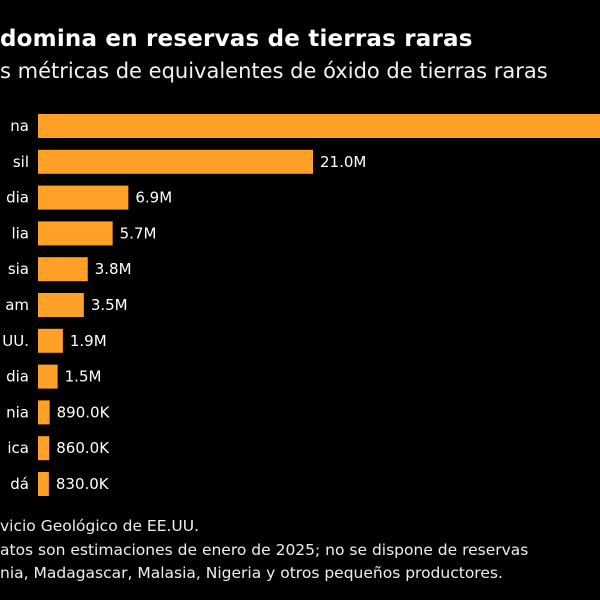 The height and width of the screenshot is (600, 600). Describe the element at coordinates (84, 412) in the screenshot. I see `data-label: 890.0K` at that location.